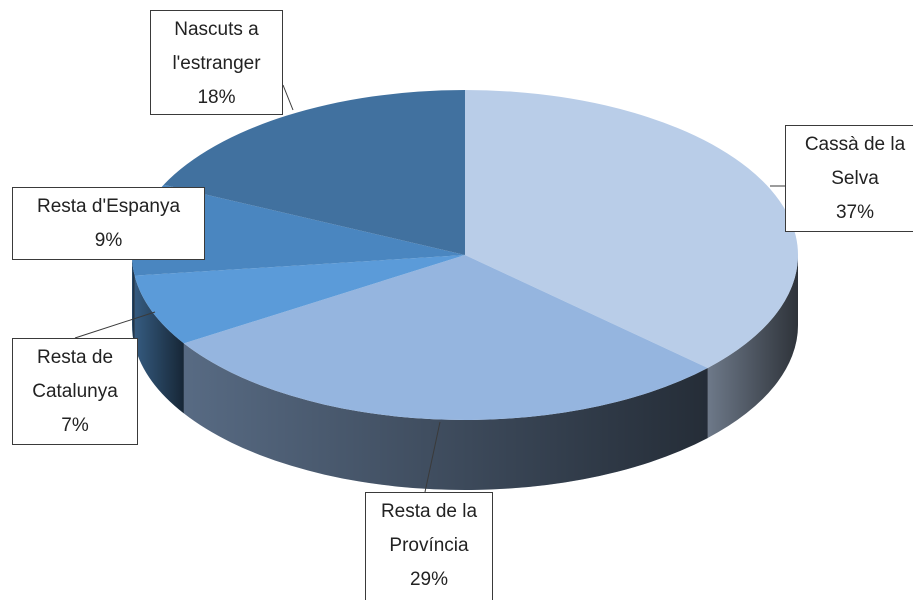  What do you see at coordinates (108, 240) in the screenshot?
I see `label-value: 9%` at bounding box center [108, 240].